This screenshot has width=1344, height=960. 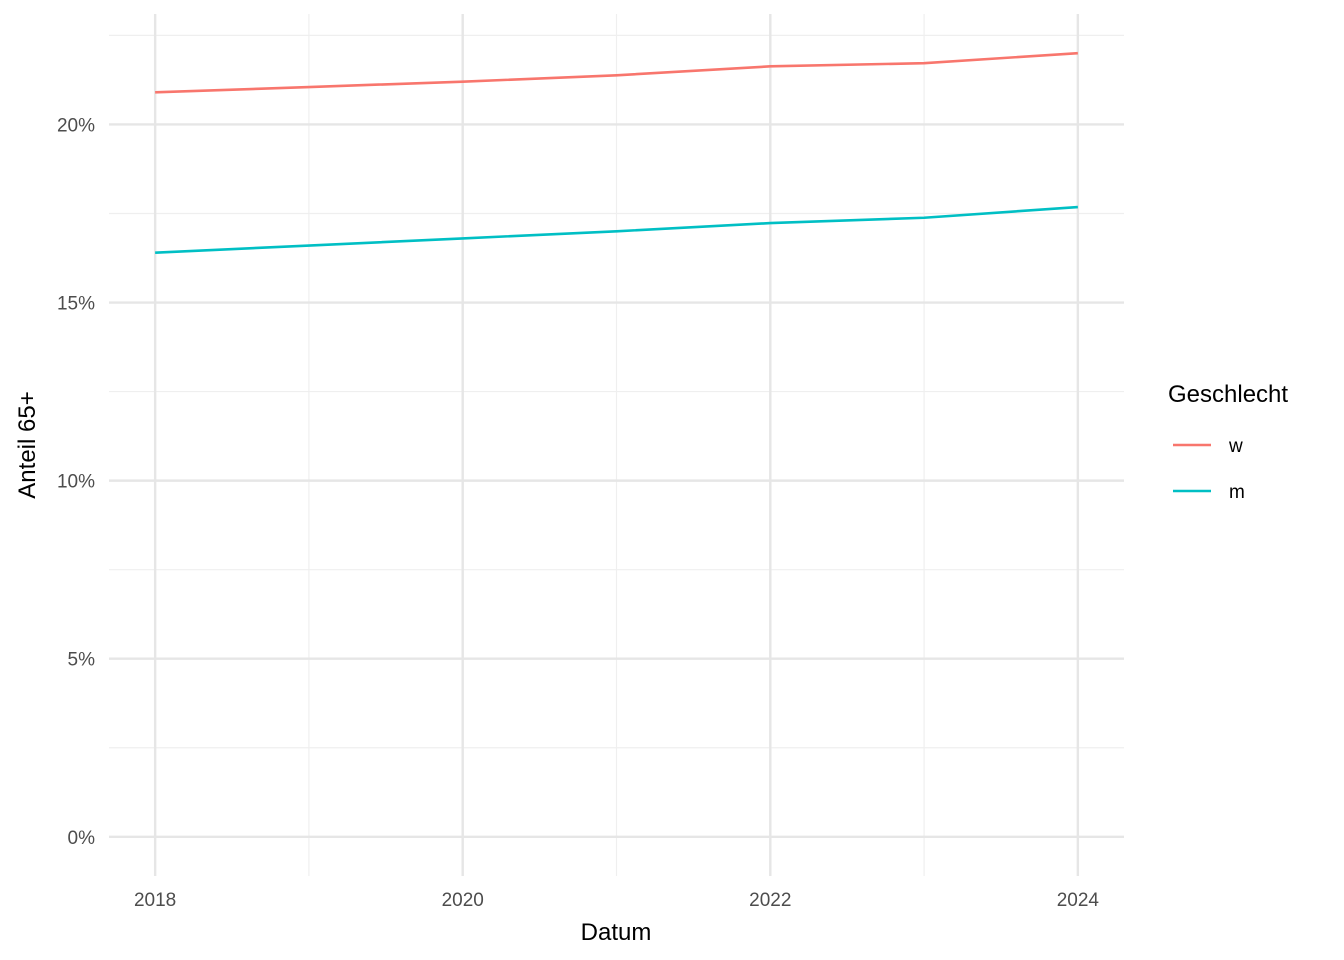 I want to click on y-tick-label: 15%, so click(x=76, y=304).